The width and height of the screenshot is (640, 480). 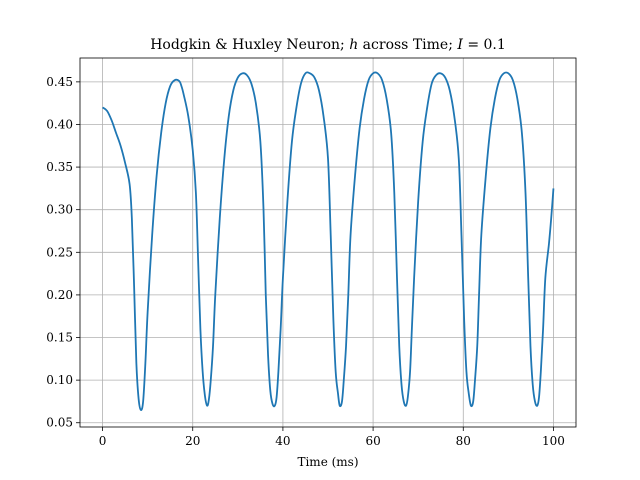 I want to click on y-tick-label: 0.05, so click(x=59, y=423).